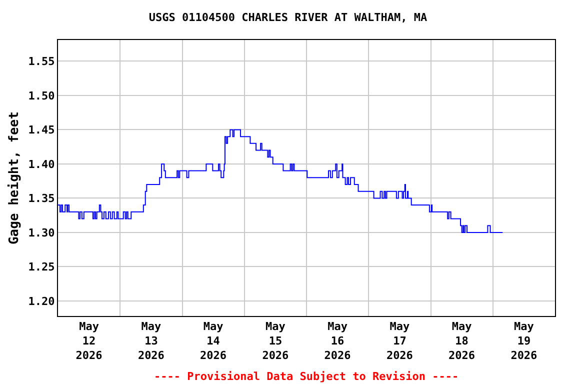 Image resolution: width=576 pixels, height=384 pixels. What do you see at coordinates (288, 17) in the screenshot?
I see `chart-title: USGS 01104500 CHARLES RIVER AT WALTHAM, MA` at bounding box center [288, 17].